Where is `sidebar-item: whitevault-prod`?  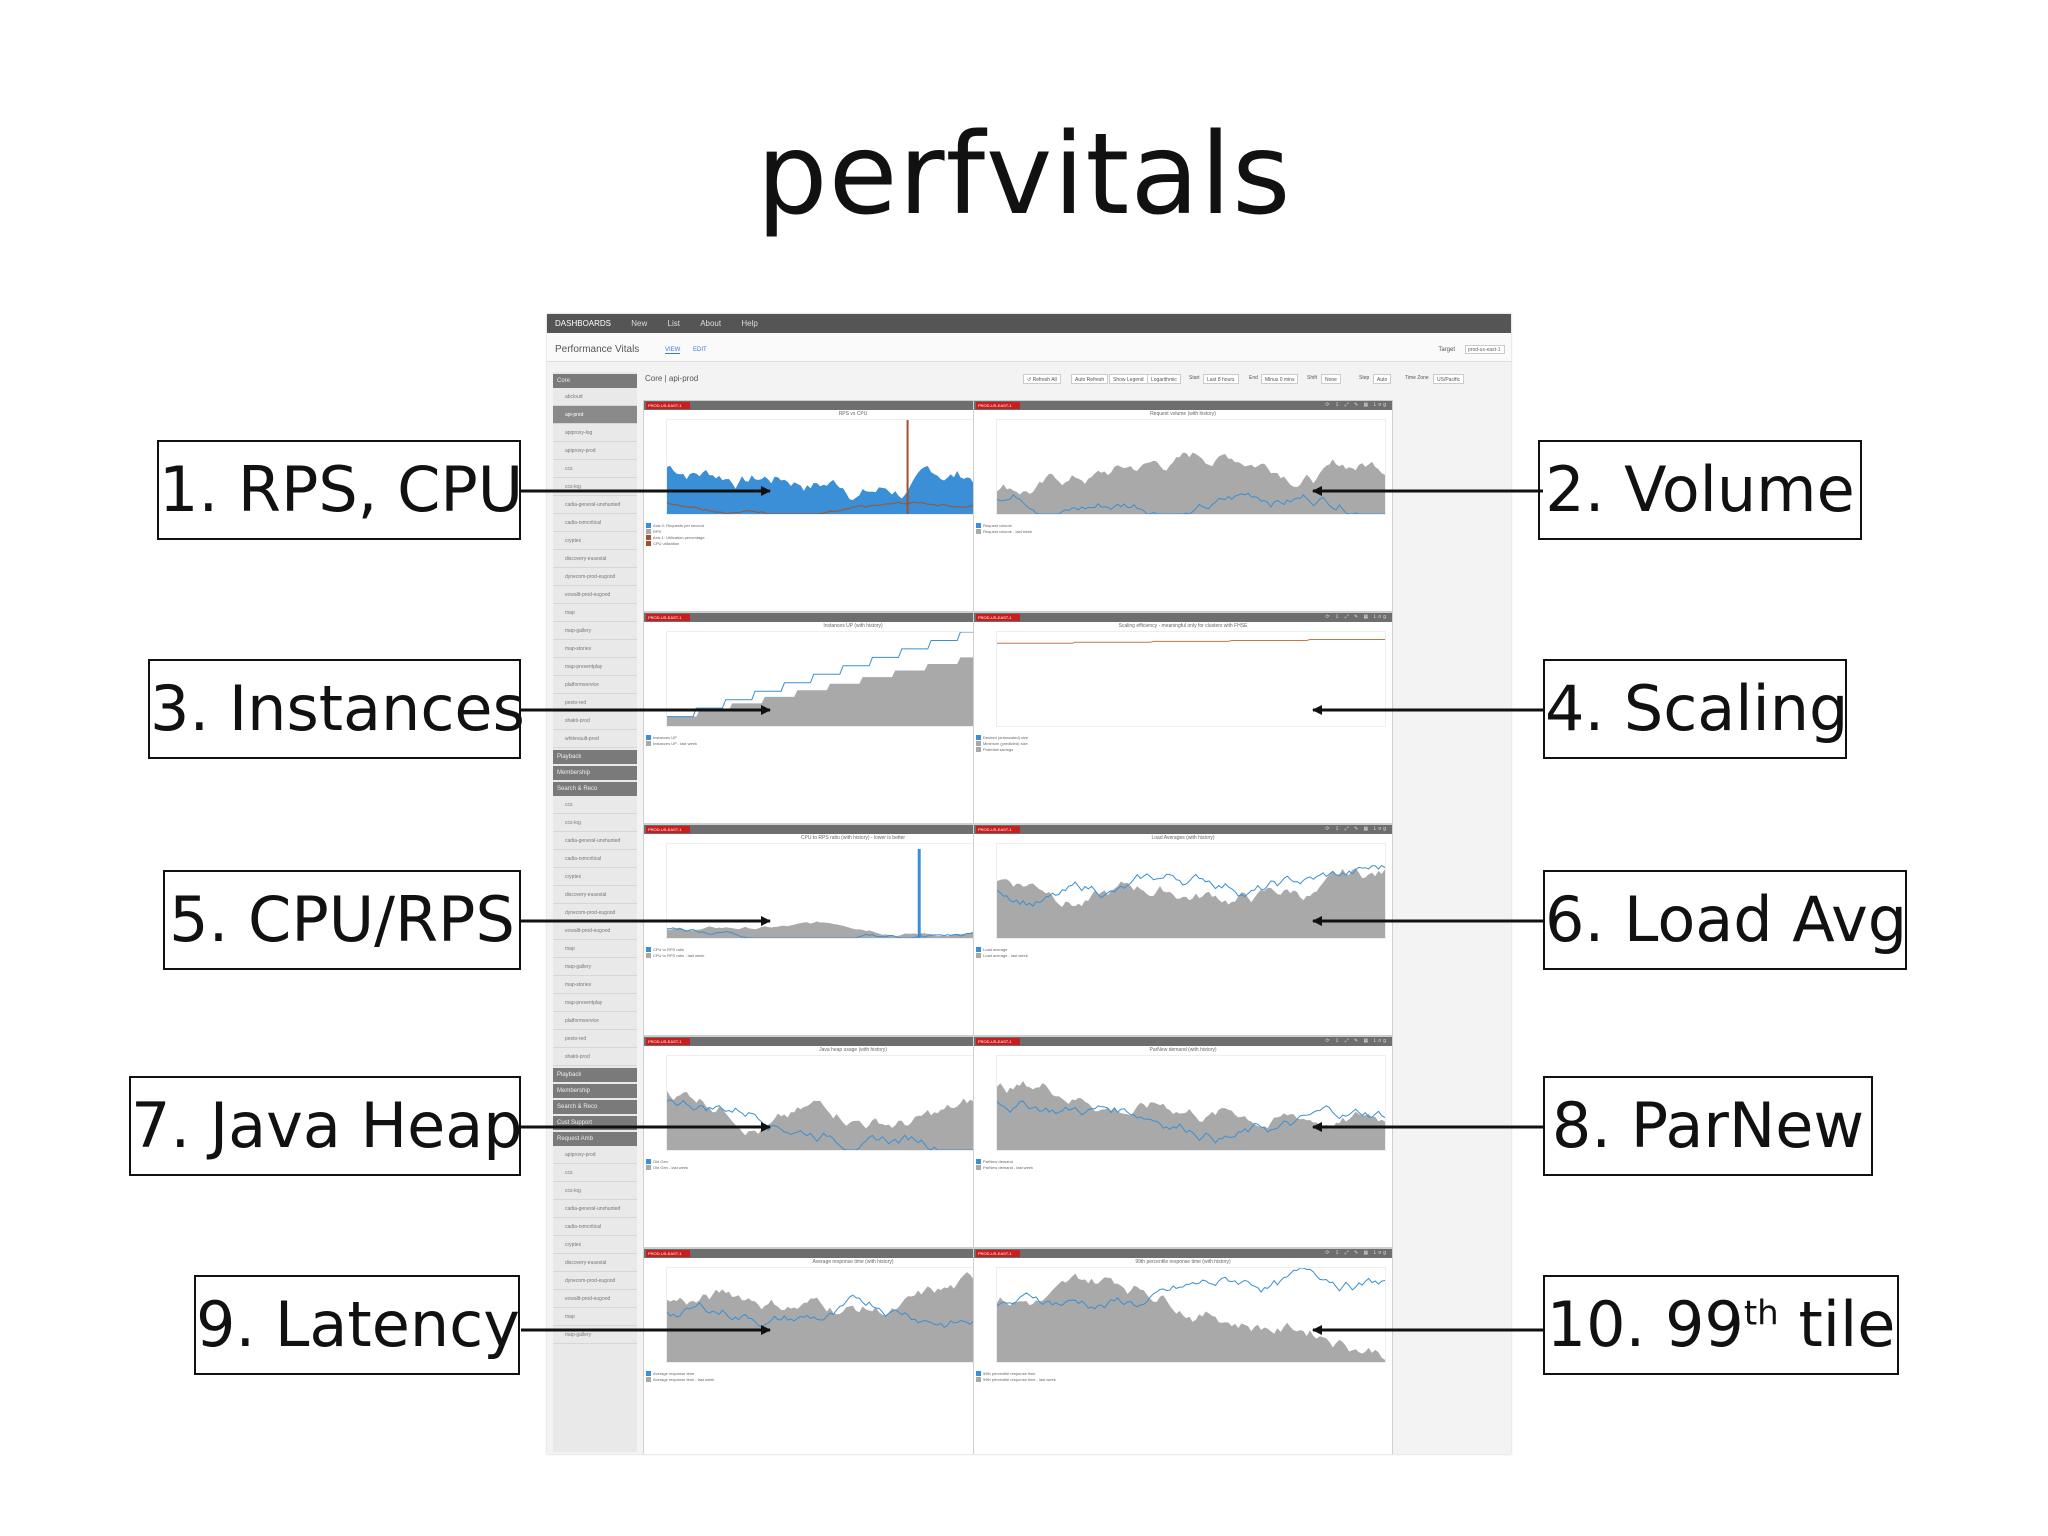
sidebar-item: whitevault-prod is located at coordinates (595, 739).